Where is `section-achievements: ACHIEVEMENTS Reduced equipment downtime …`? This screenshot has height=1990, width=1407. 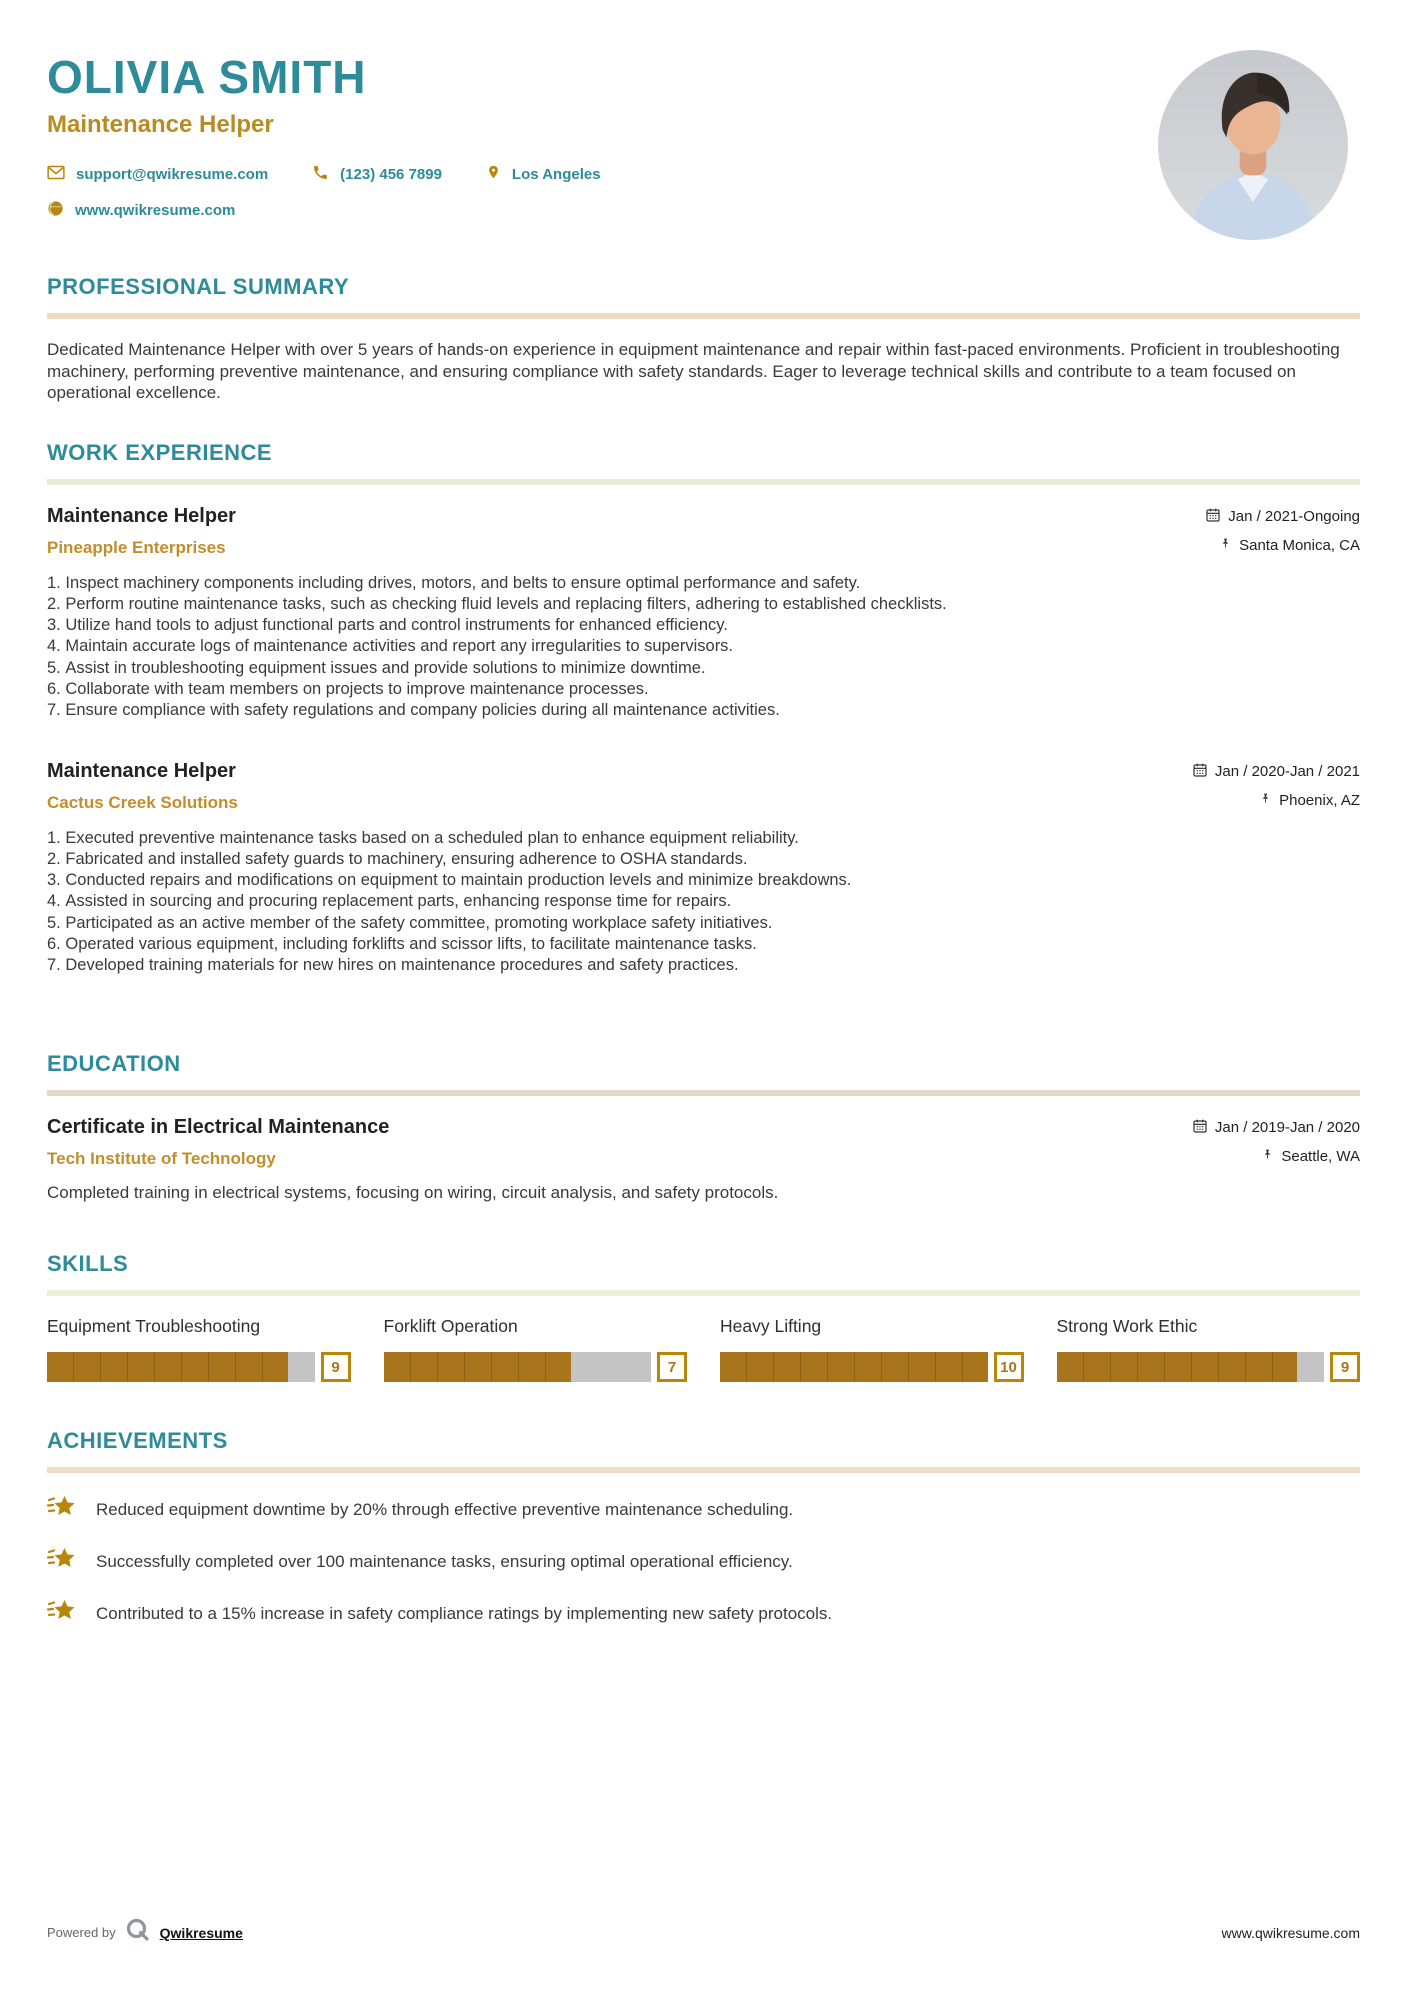
section-achievements: ACHIEVEMENTS Reduced equipment downtime … is located at coordinates (703, 1538).